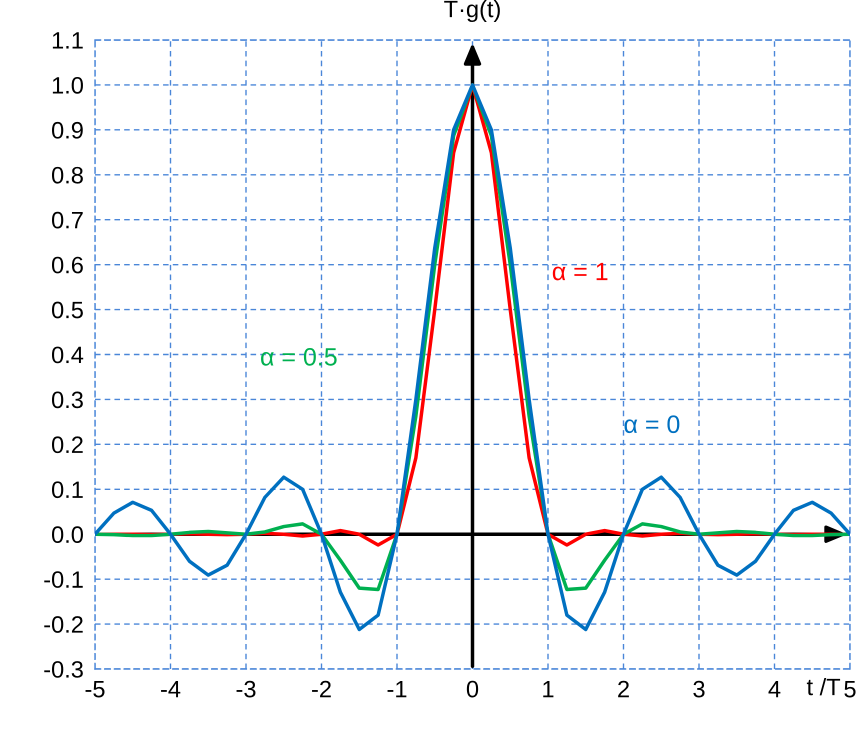 This screenshot has height=734, width=862. Describe the element at coordinates (397, 689) in the screenshot. I see `x-tick-label: -1` at that location.